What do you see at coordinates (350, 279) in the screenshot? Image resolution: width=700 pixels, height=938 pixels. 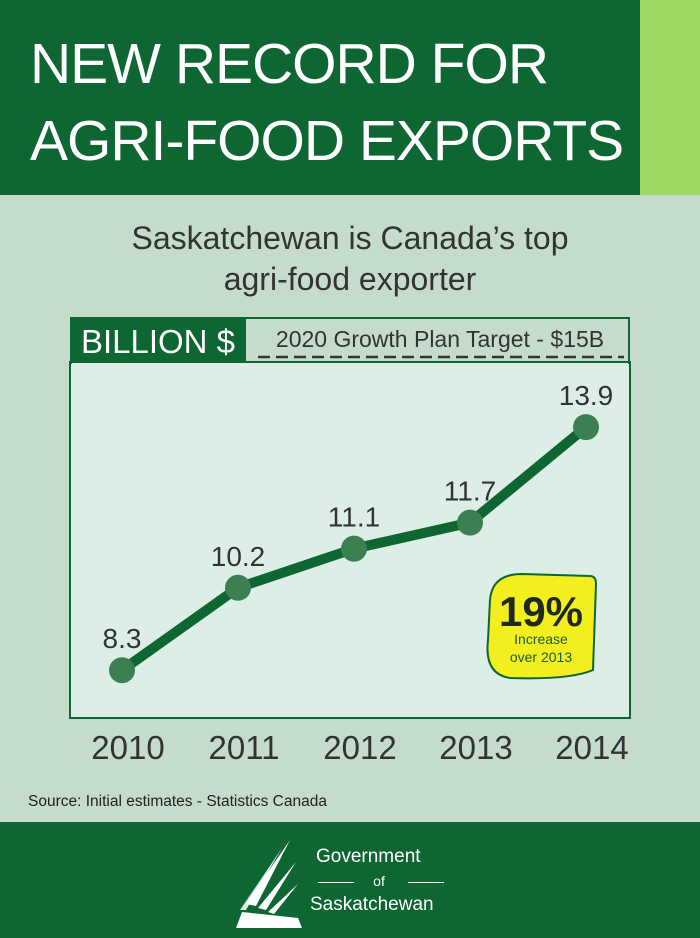 I see `subtitle-line-2: agri-food exporter` at bounding box center [350, 279].